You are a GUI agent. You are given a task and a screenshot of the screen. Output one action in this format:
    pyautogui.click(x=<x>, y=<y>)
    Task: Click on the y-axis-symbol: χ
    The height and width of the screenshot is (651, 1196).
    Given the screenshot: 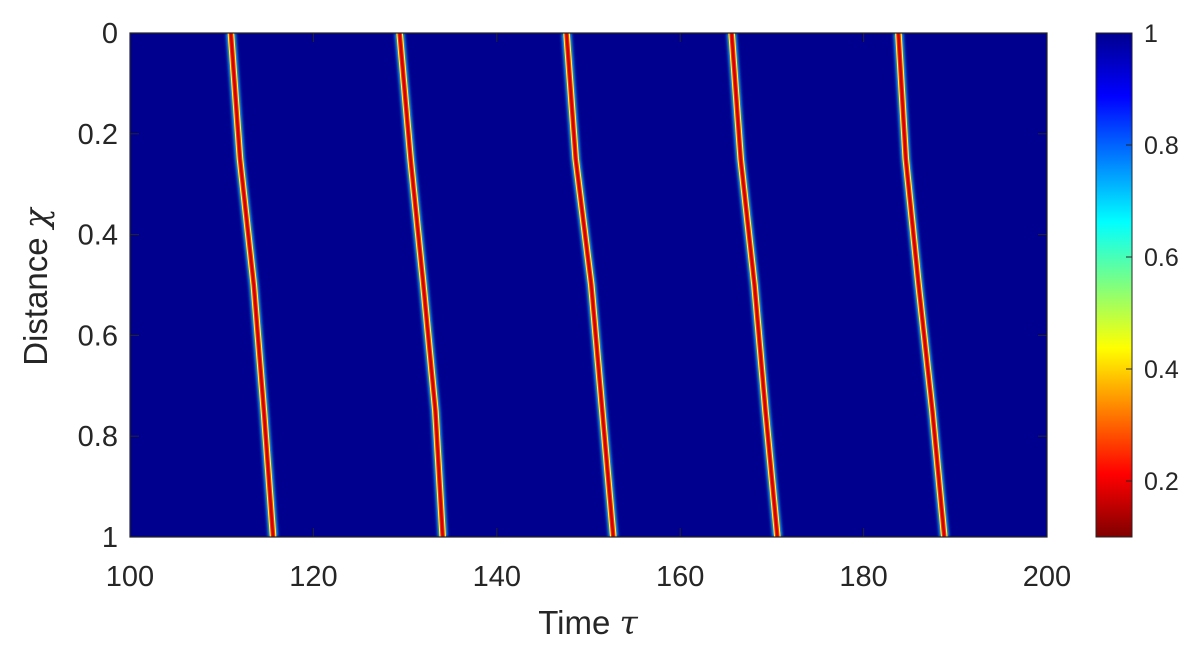 What is the action you would take?
    pyautogui.click(x=35, y=218)
    